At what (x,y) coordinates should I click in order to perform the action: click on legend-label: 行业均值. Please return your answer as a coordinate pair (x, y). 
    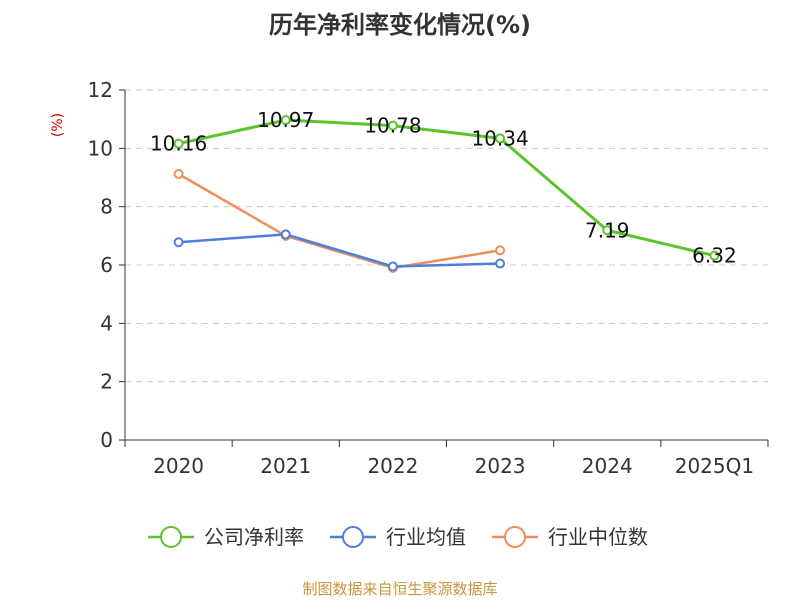
    Looking at the image, I should click on (426, 537).